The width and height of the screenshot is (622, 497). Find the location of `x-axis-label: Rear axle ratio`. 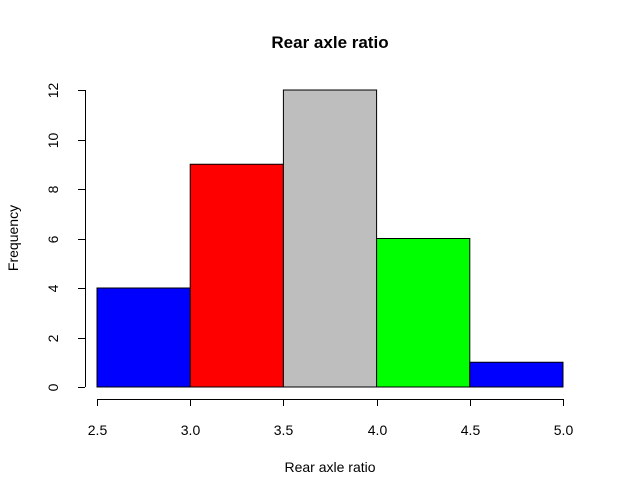

x-axis-label: Rear axle ratio is located at coordinates (329, 467).